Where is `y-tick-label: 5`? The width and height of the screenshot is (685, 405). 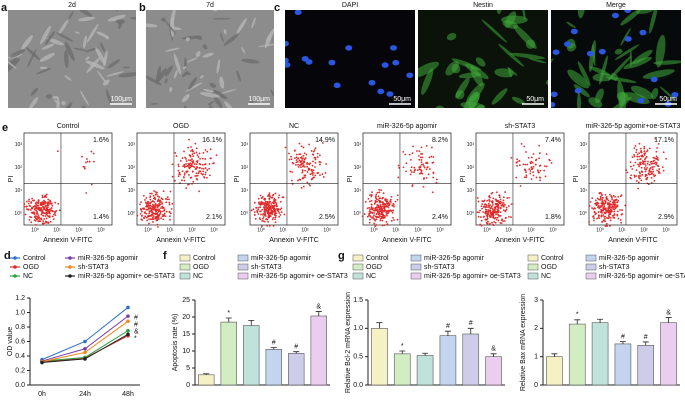 y-tick-label: 5 is located at coordinates (188, 368).